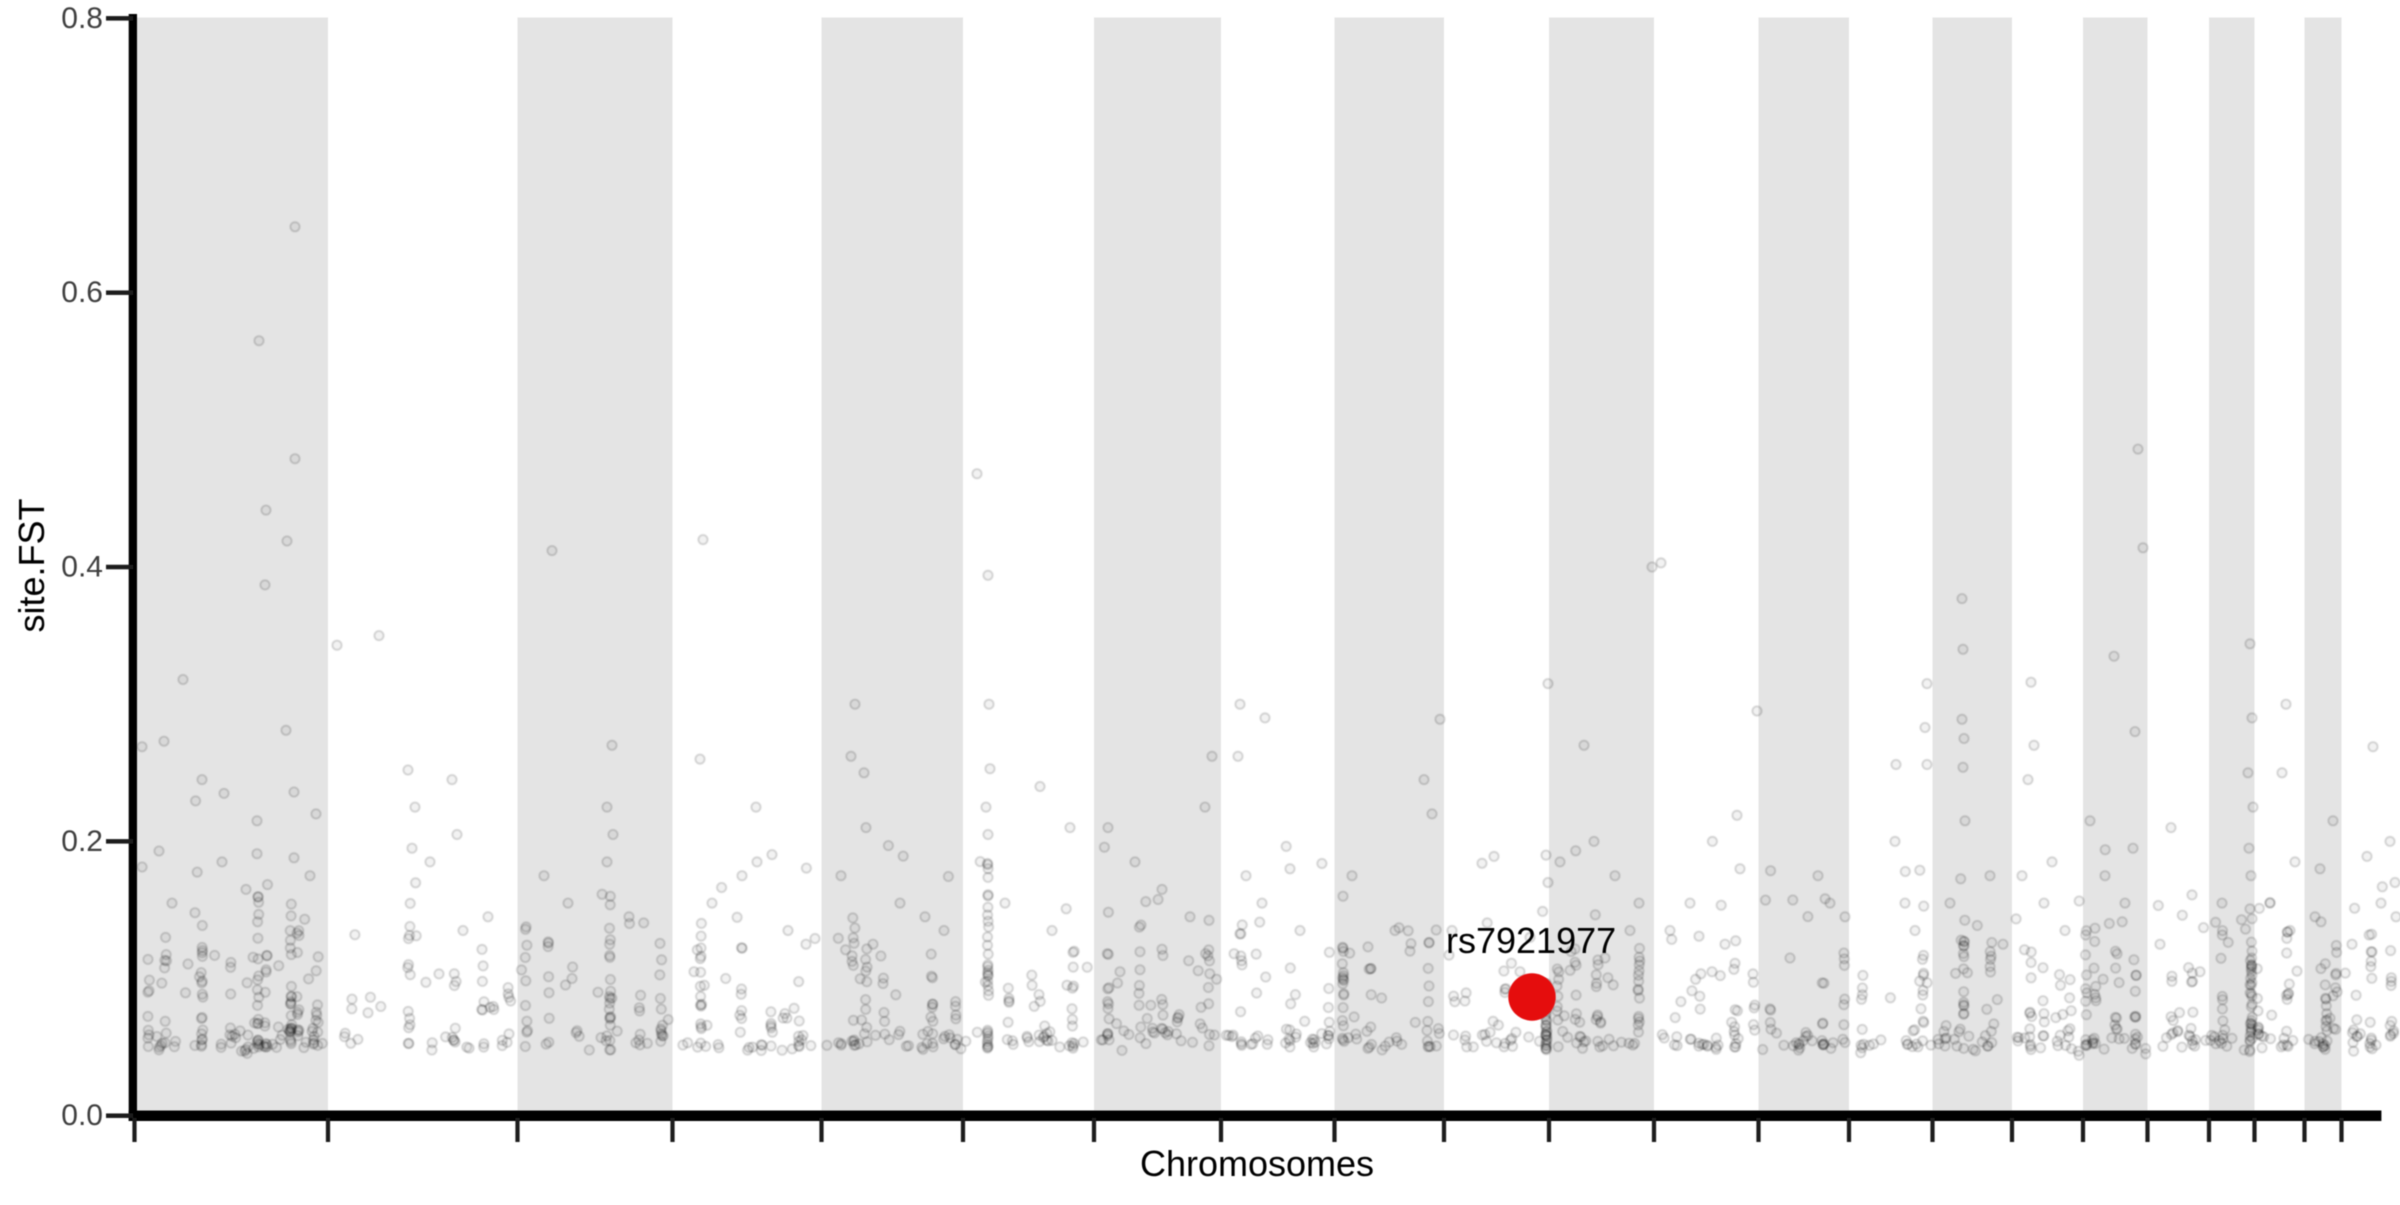  I want to click on svg-text: rs7921977, so click(1531, 940).